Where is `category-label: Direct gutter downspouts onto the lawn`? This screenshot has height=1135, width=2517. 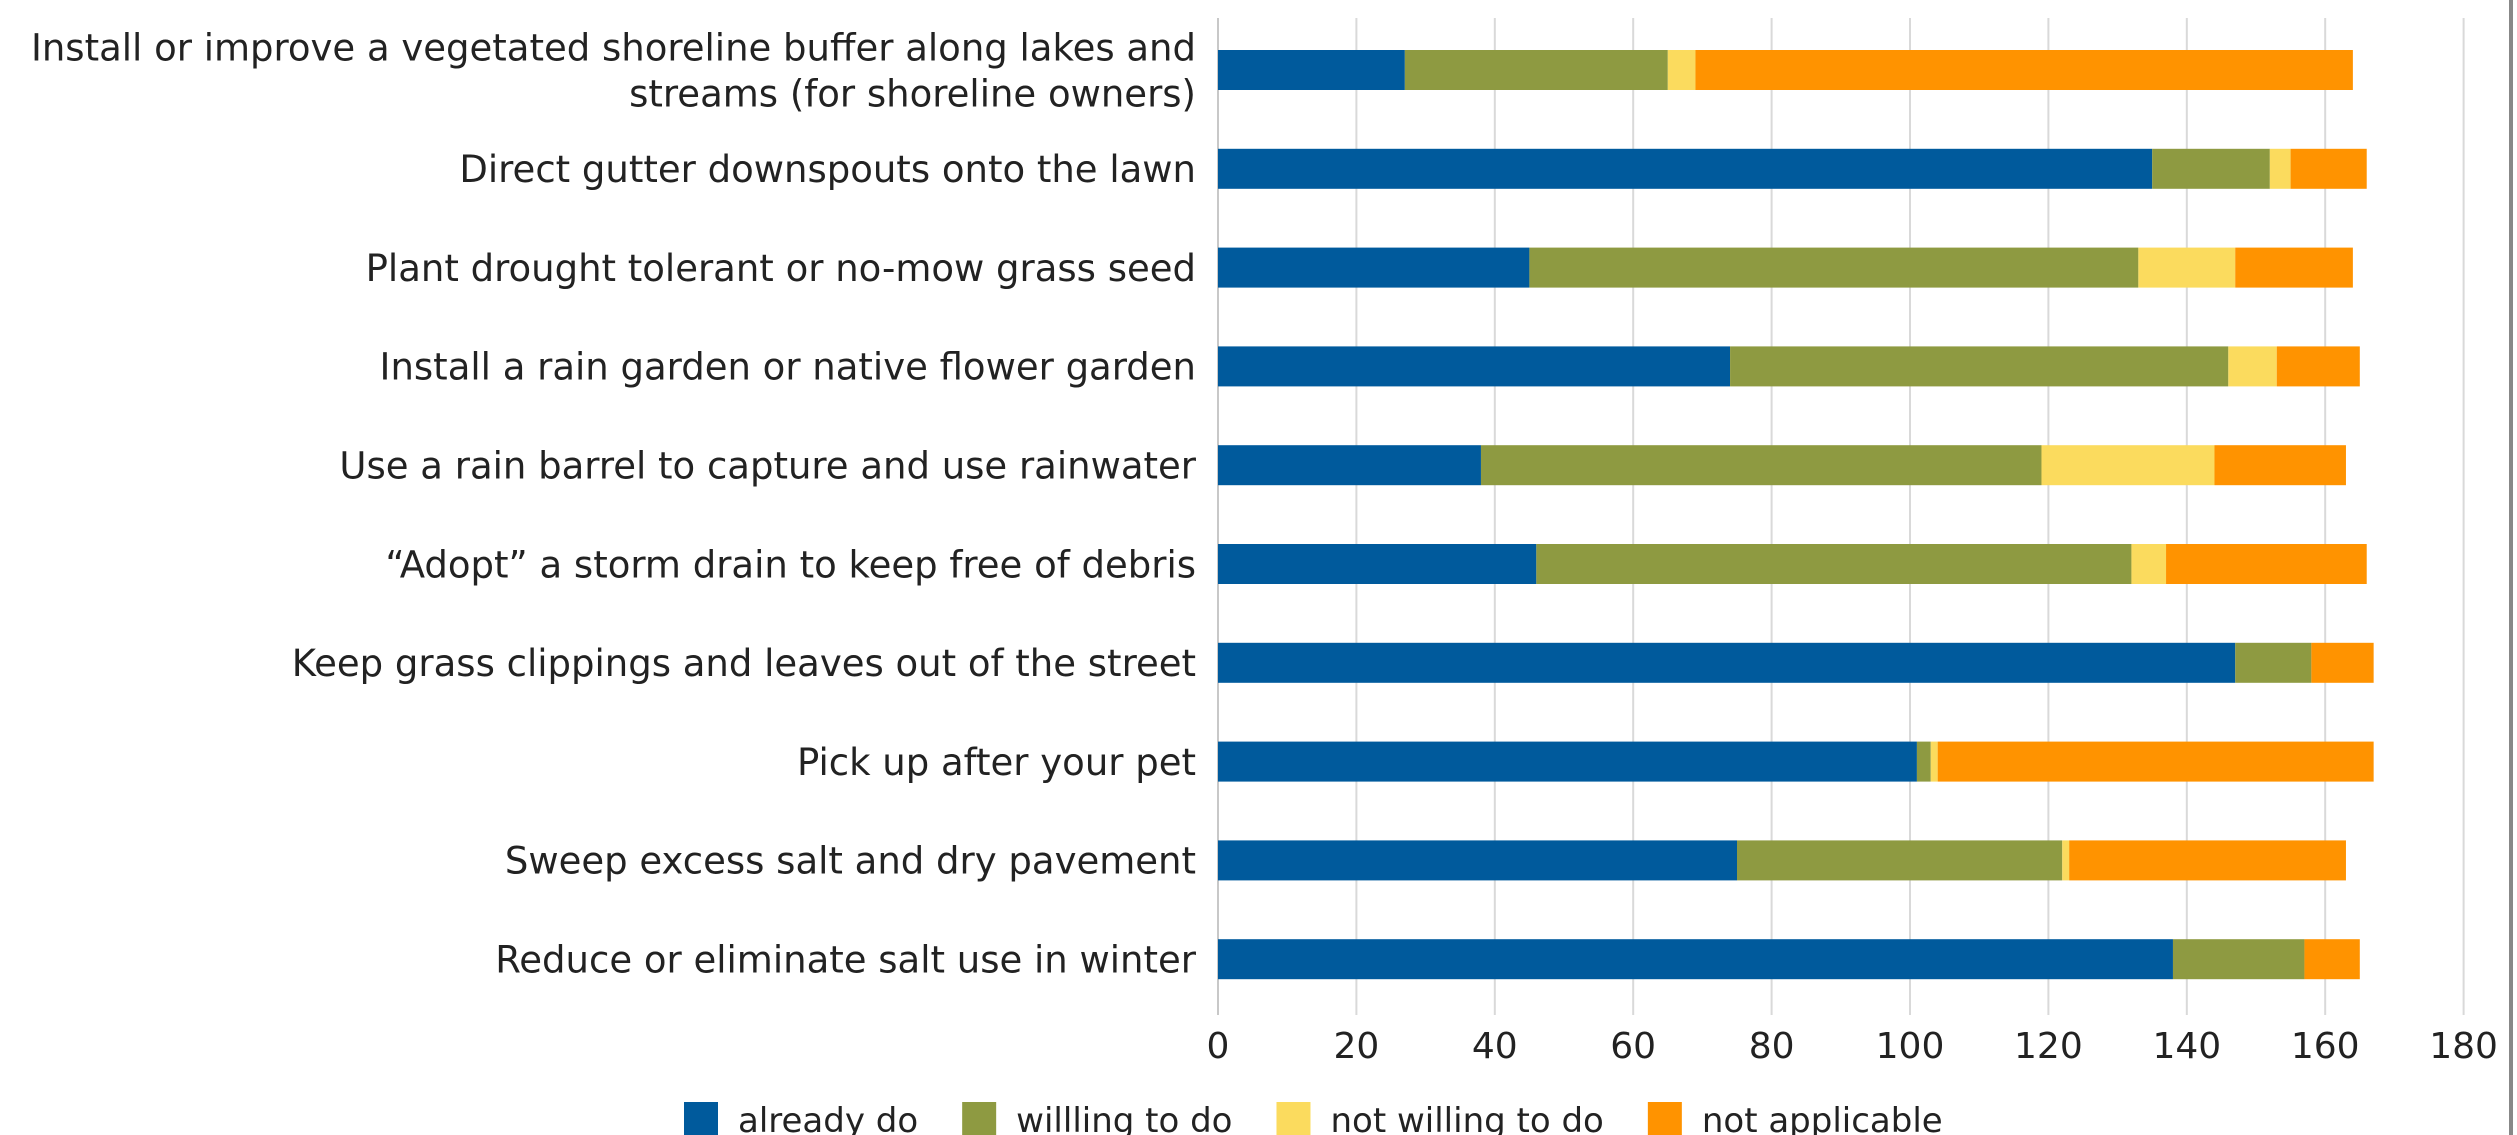
category-label: Direct gutter downspouts onto the lawn is located at coordinates (827, 169).